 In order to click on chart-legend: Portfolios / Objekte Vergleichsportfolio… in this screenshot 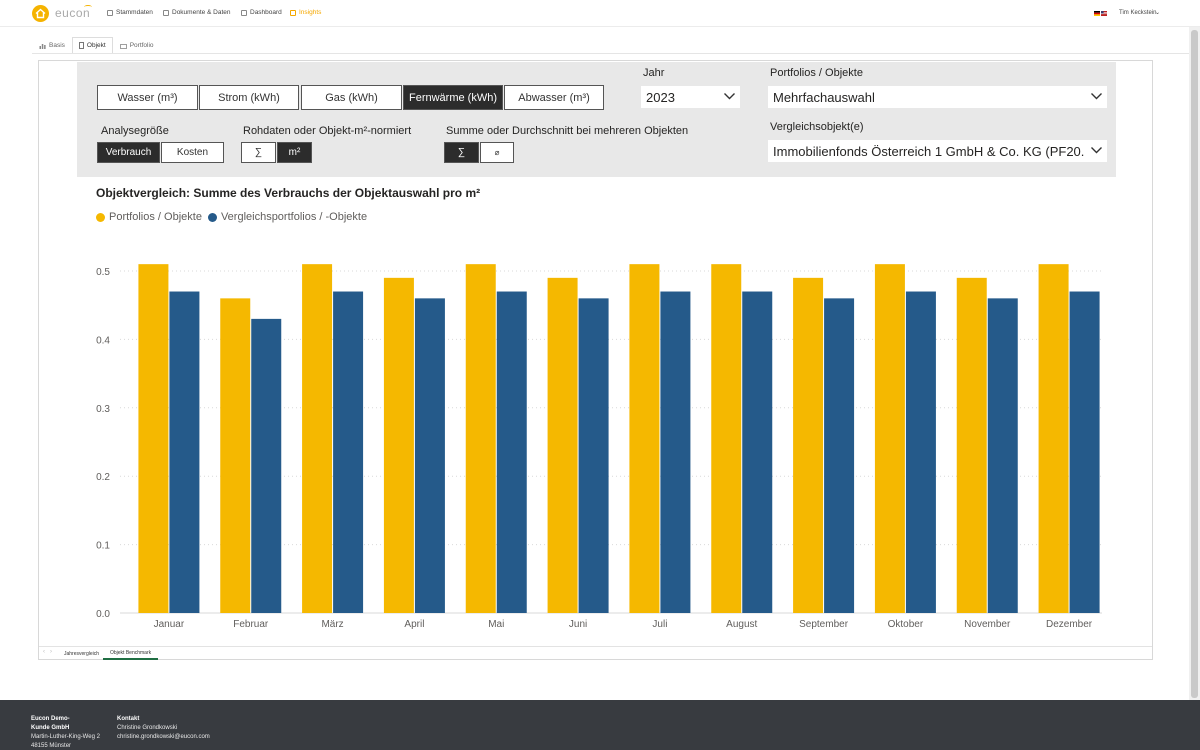, I will do `click(231, 217)`.